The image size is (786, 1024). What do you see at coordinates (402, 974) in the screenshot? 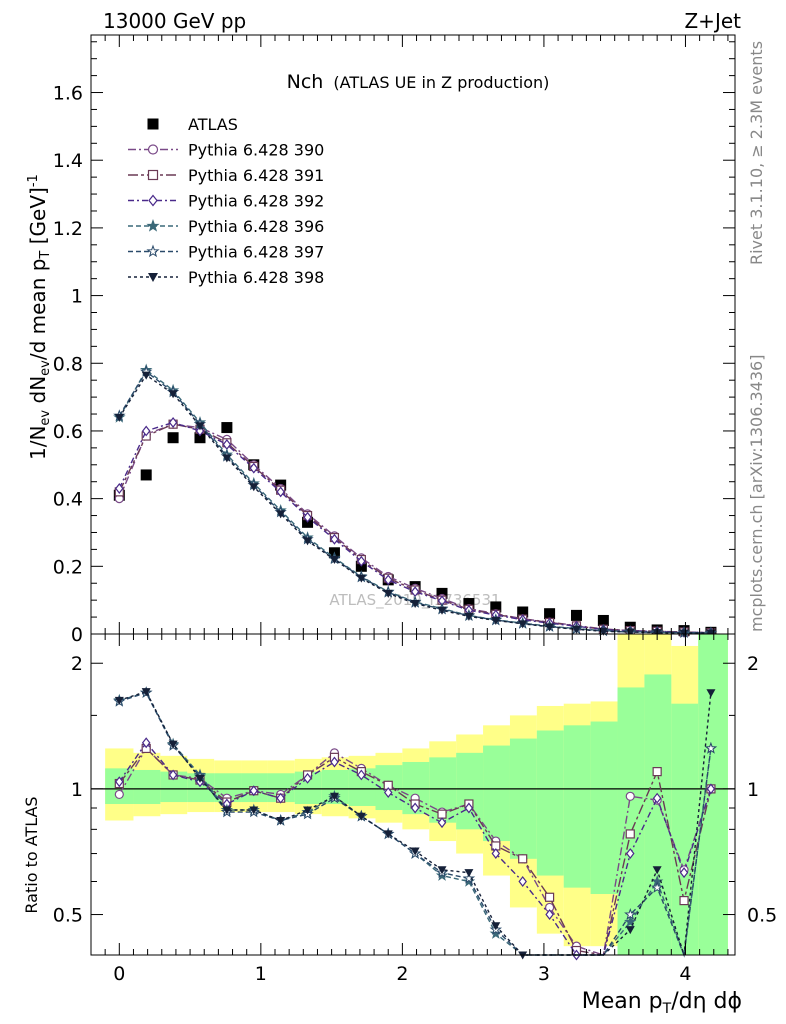
I see `x-tick-label: 2` at bounding box center [402, 974].